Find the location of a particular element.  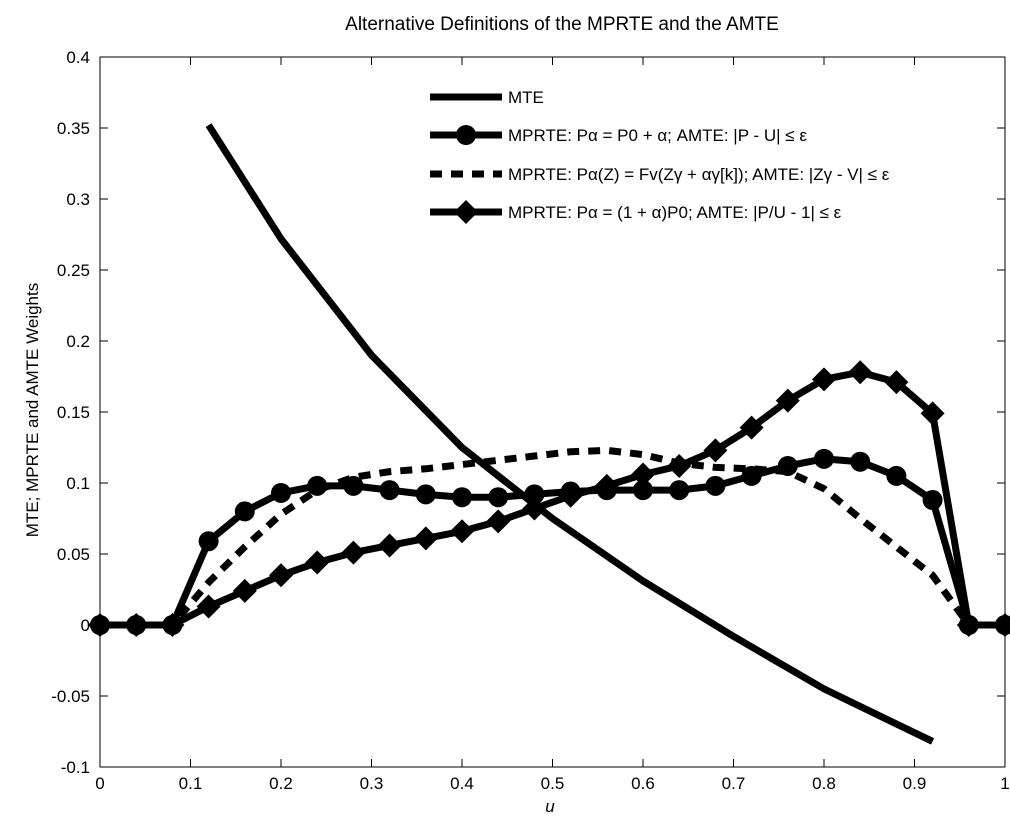

y-tick-label: 0.3 is located at coordinates (78, 199).